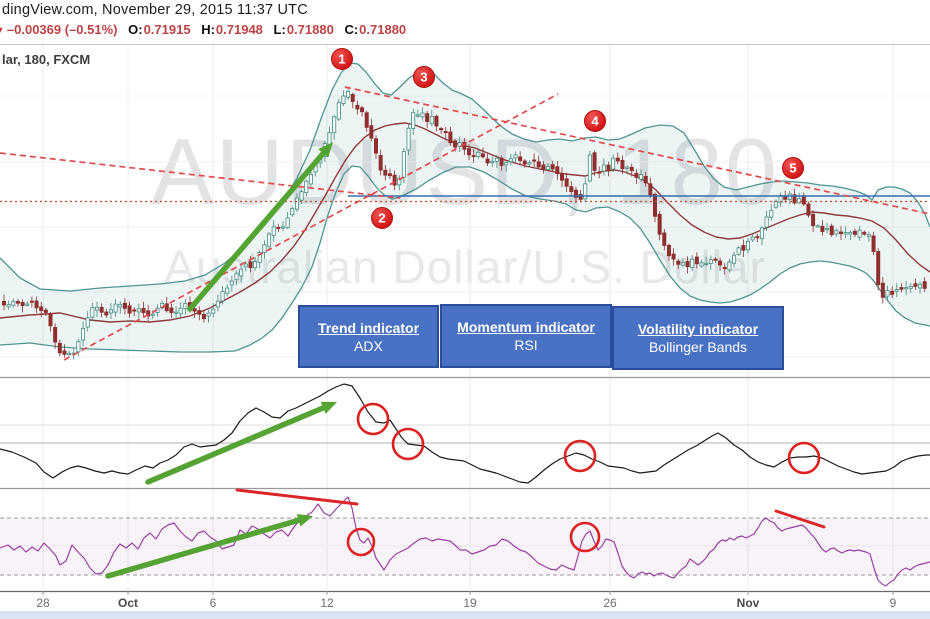  I want to click on trend-indicator-value: ADX, so click(368, 345).